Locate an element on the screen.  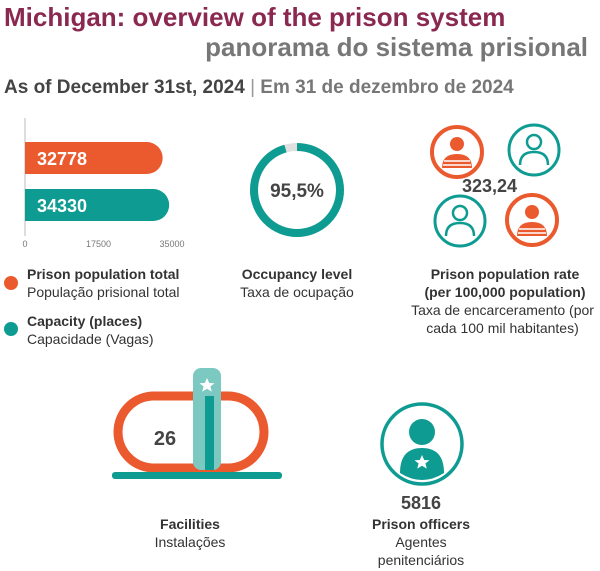
officers-label-pt-1: Agentes is located at coordinates (421, 542).